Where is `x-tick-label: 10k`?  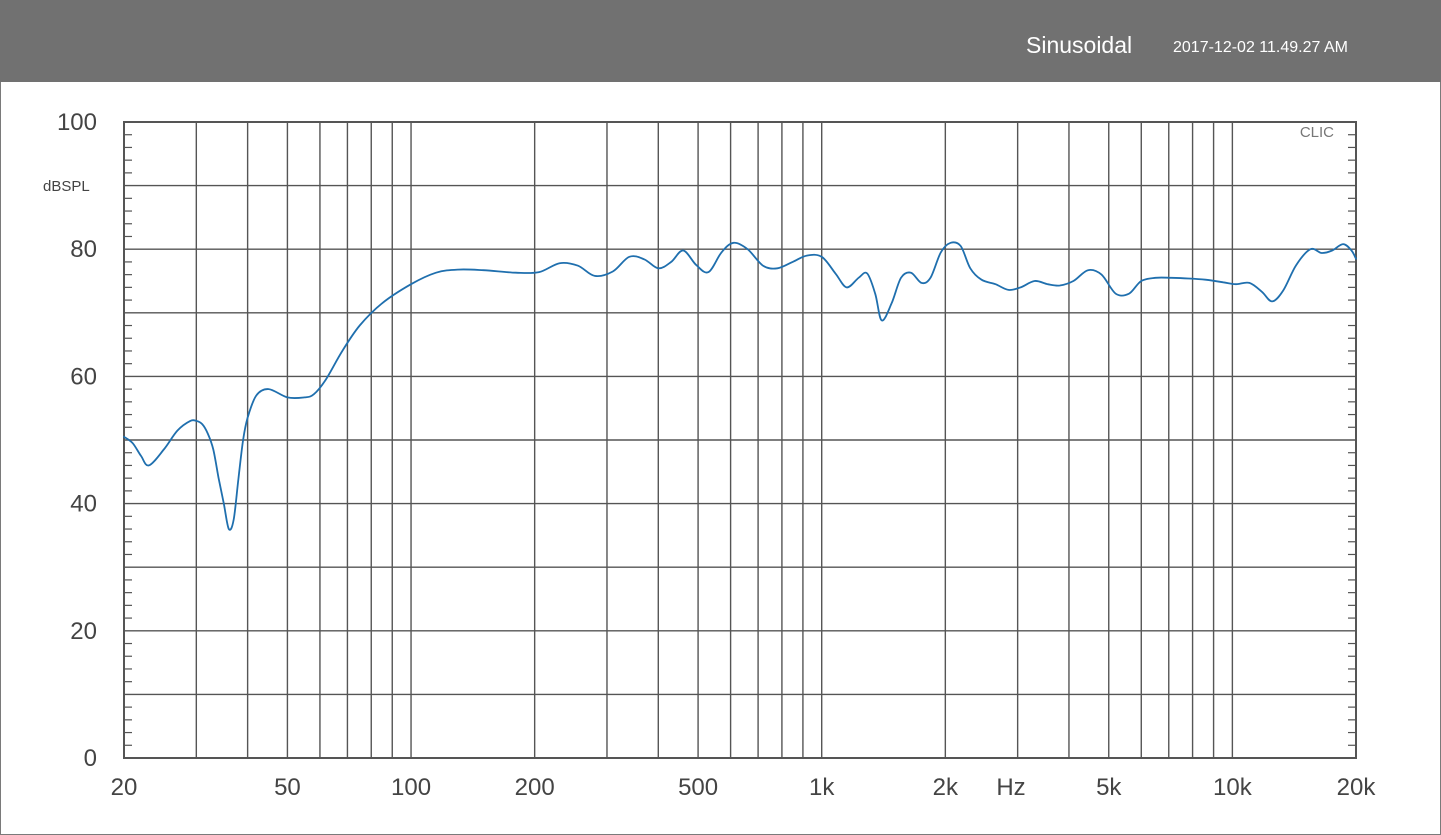
x-tick-label: 10k is located at coordinates (1233, 787).